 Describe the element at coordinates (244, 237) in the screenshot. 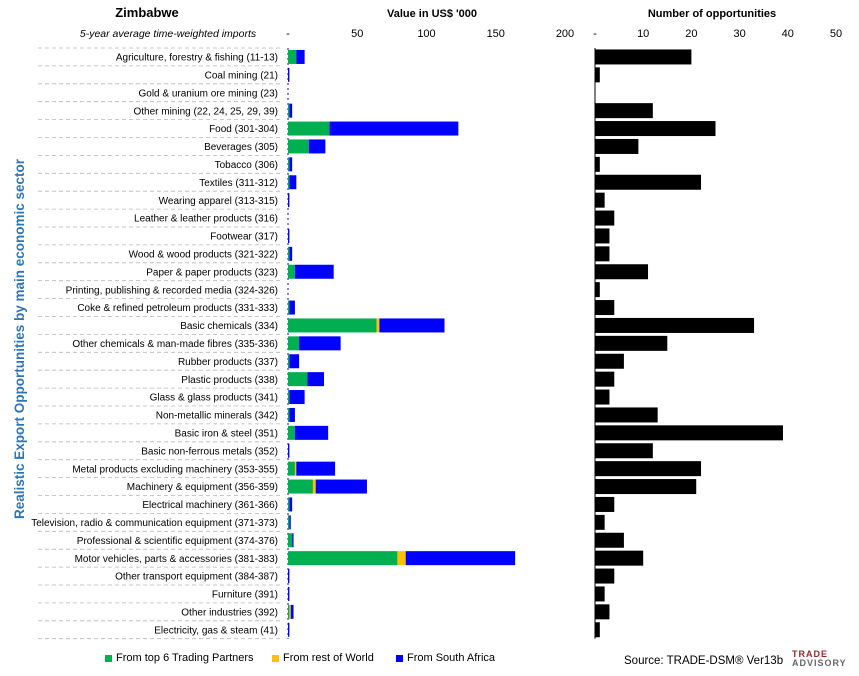

I see `category-label: Footwear (317)` at that location.